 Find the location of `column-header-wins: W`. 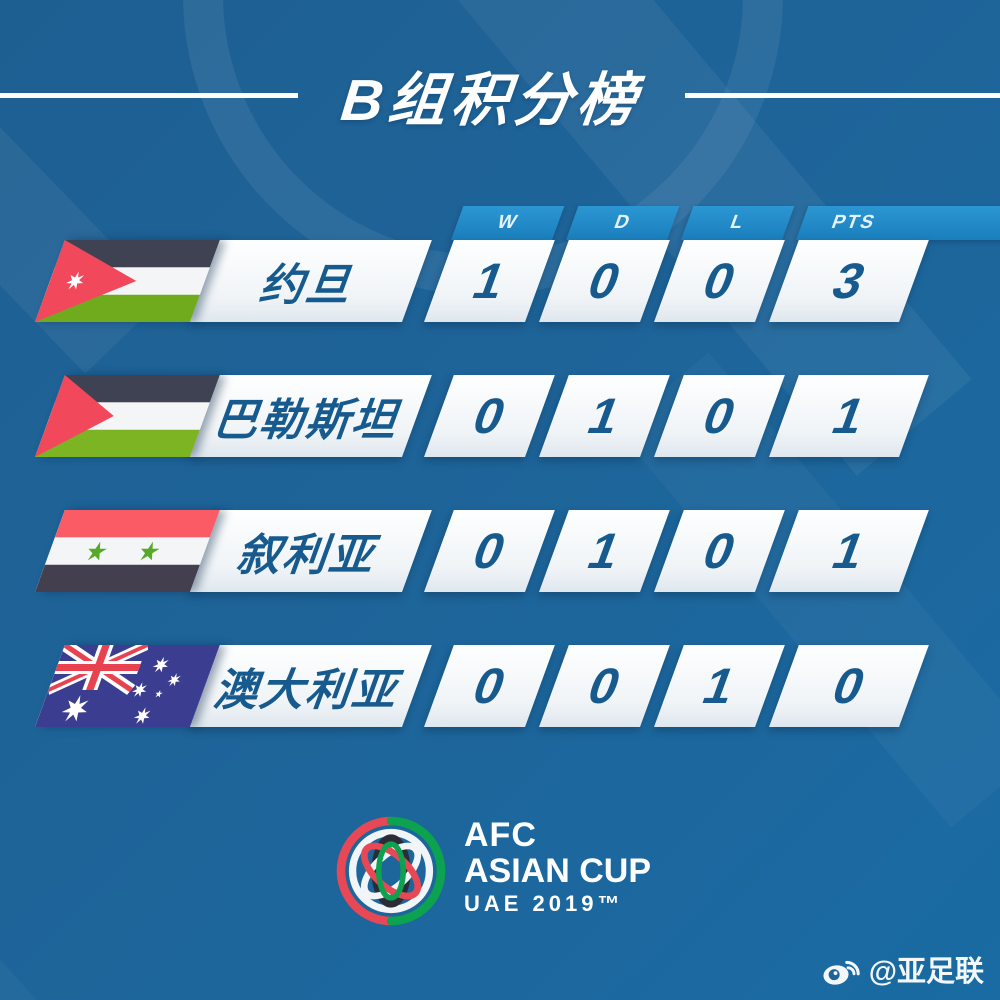

column-header-wins: W is located at coordinates (508, 223).